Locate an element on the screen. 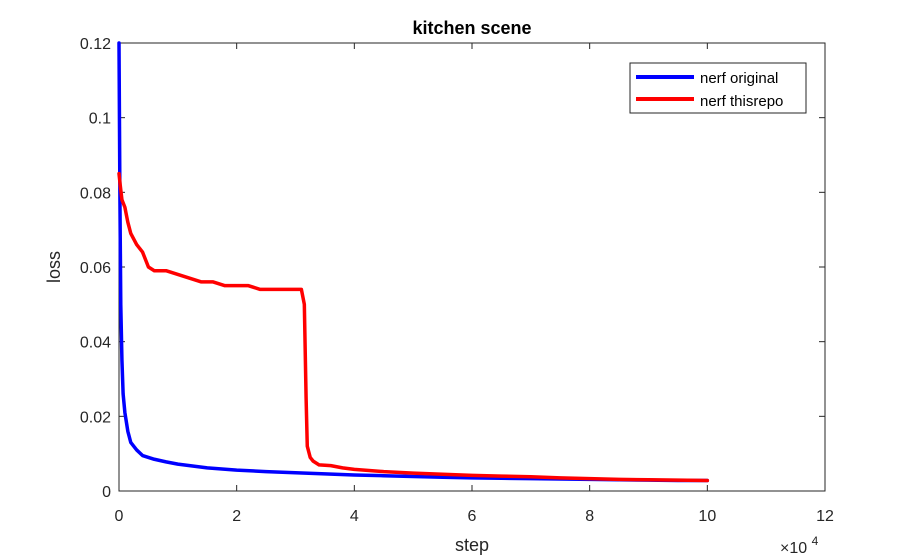  y-tick-label: 0.04 is located at coordinates (95, 343).